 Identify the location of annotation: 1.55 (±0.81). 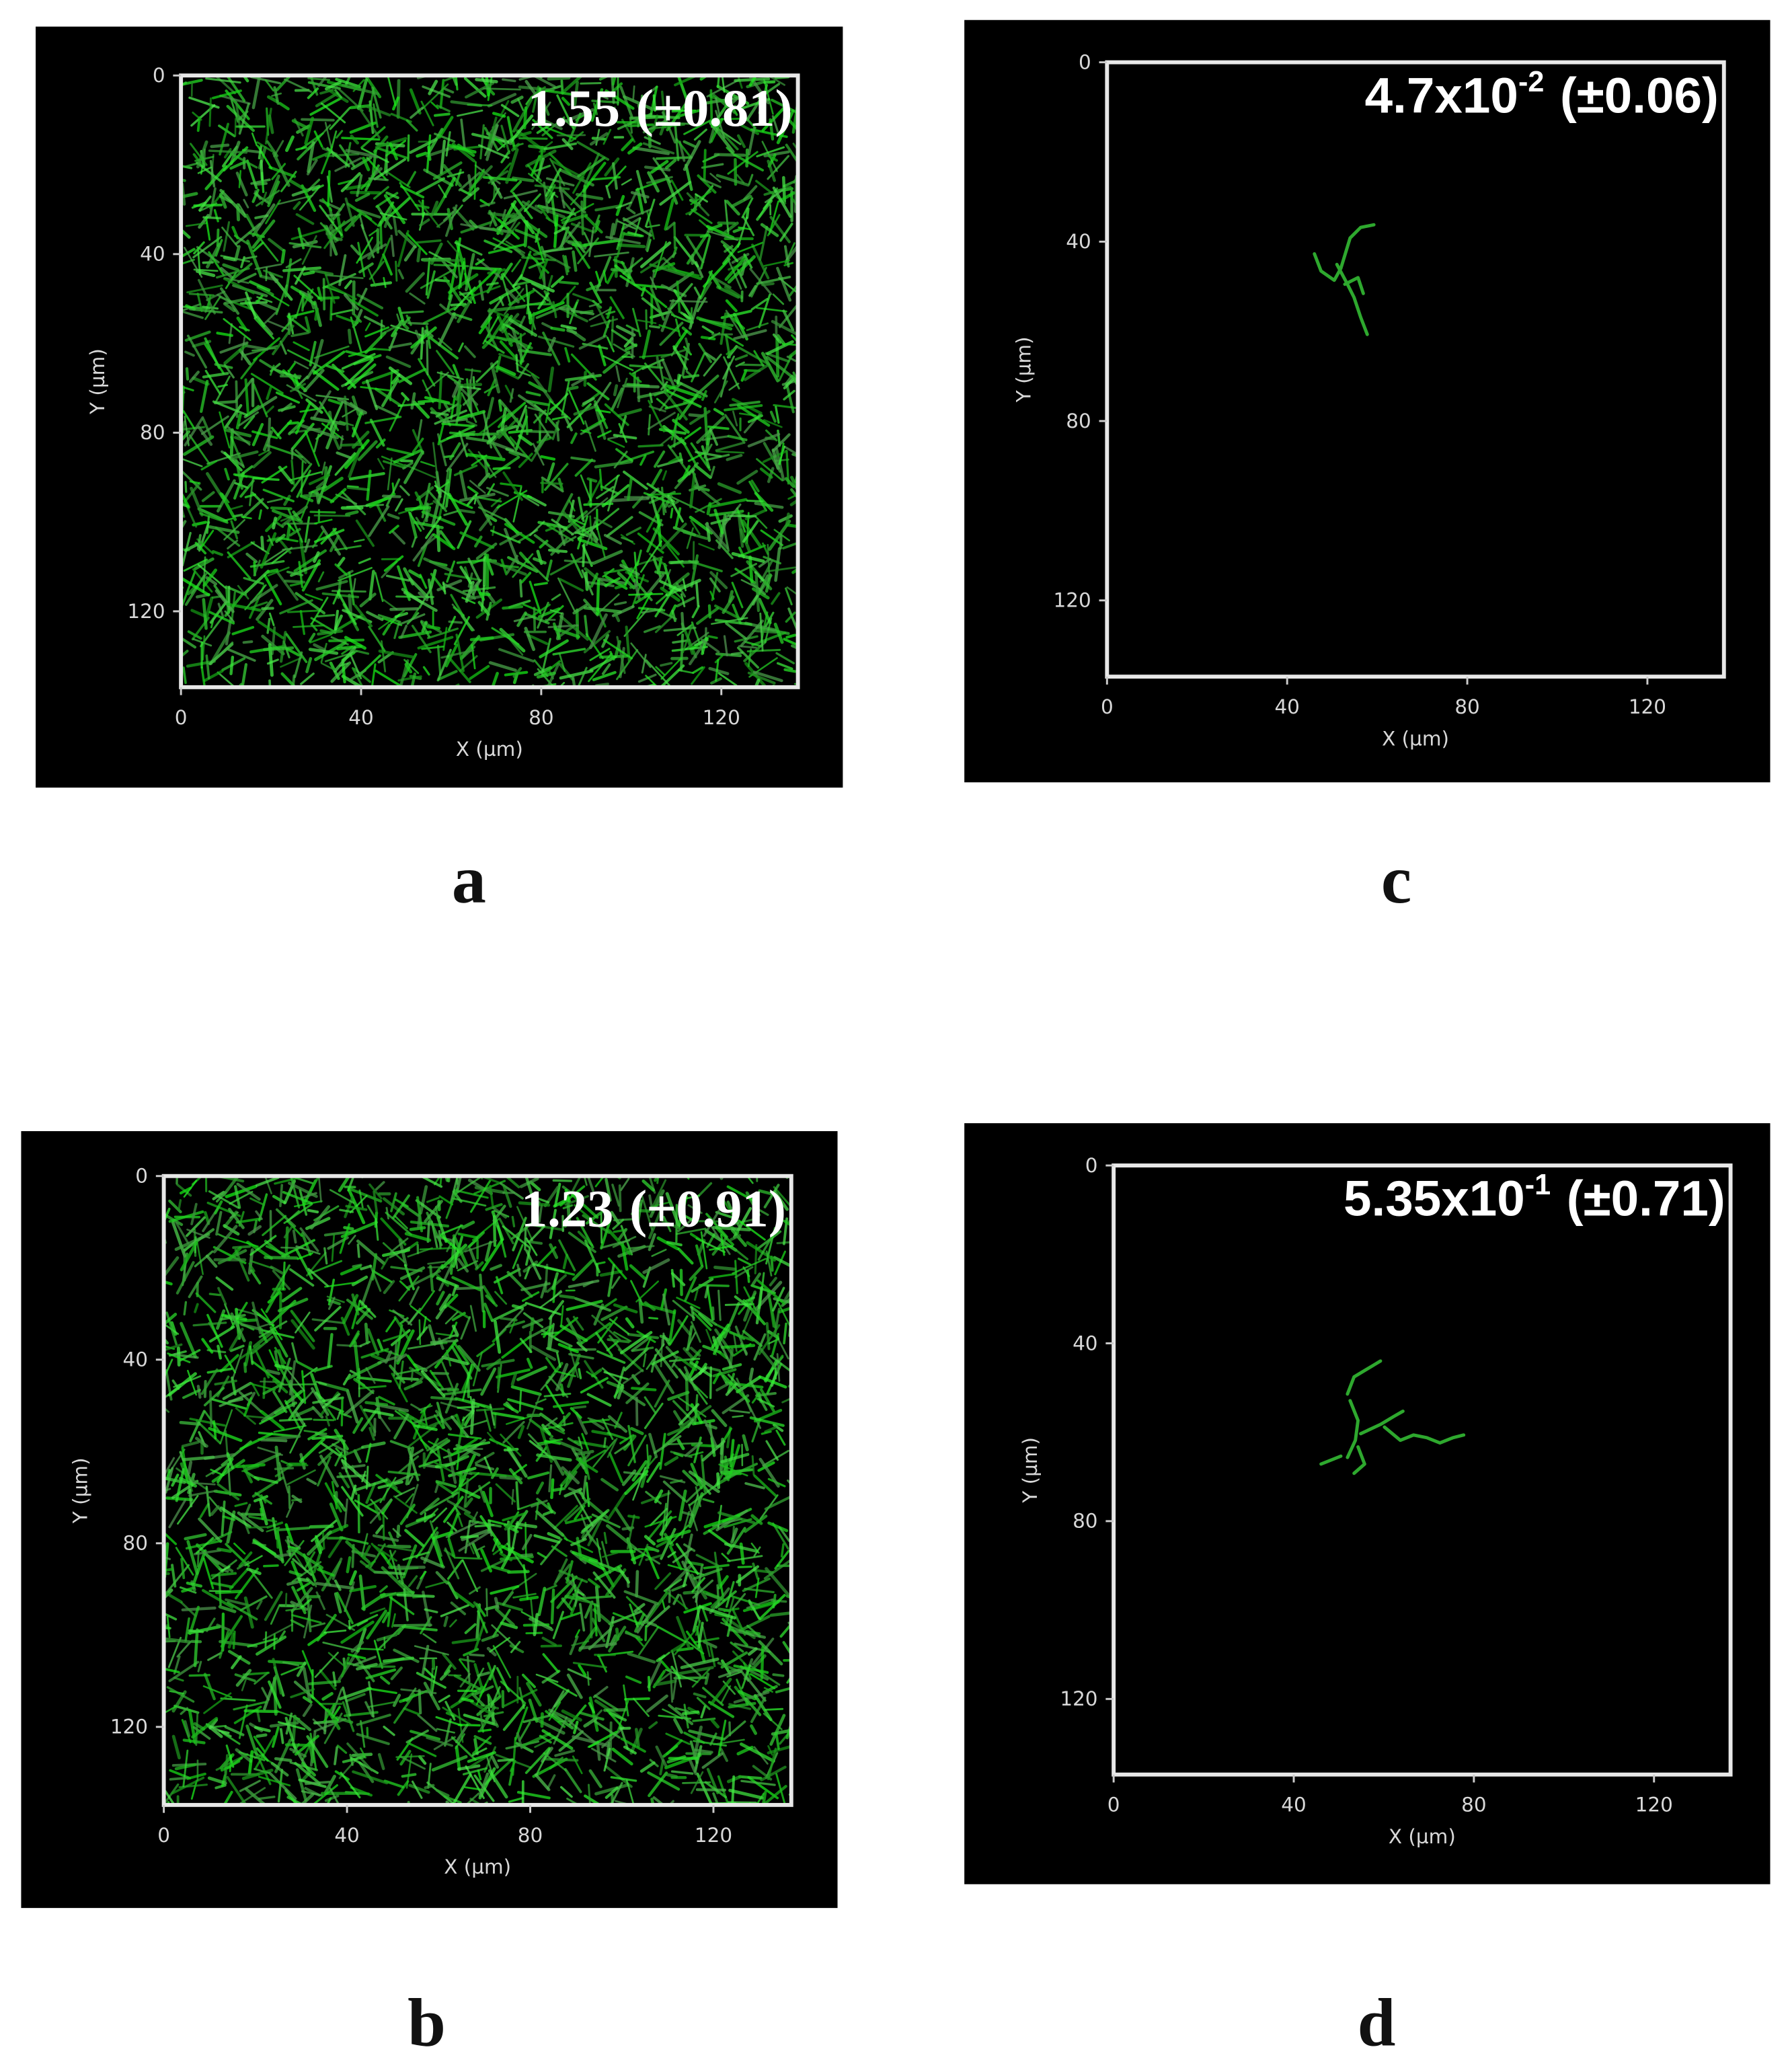
(660, 108).